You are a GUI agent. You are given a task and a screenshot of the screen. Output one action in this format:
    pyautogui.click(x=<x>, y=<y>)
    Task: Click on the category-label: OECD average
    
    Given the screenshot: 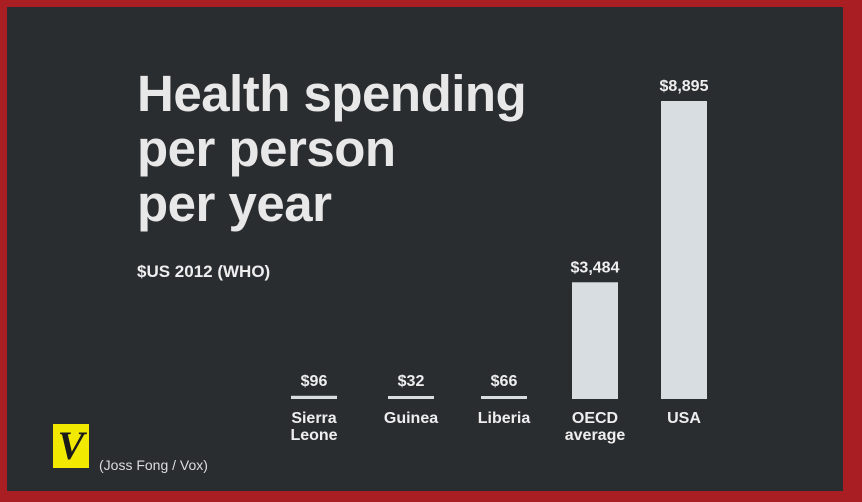 What is the action you would take?
    pyautogui.click(x=595, y=427)
    